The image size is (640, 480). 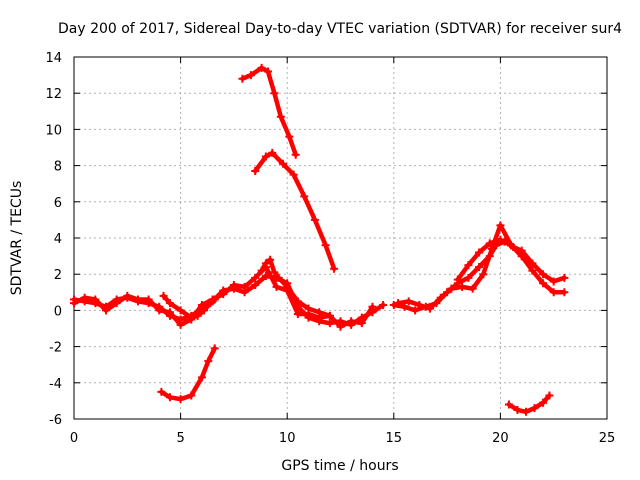 I want to click on y-tick-label: -6, so click(x=55, y=420).